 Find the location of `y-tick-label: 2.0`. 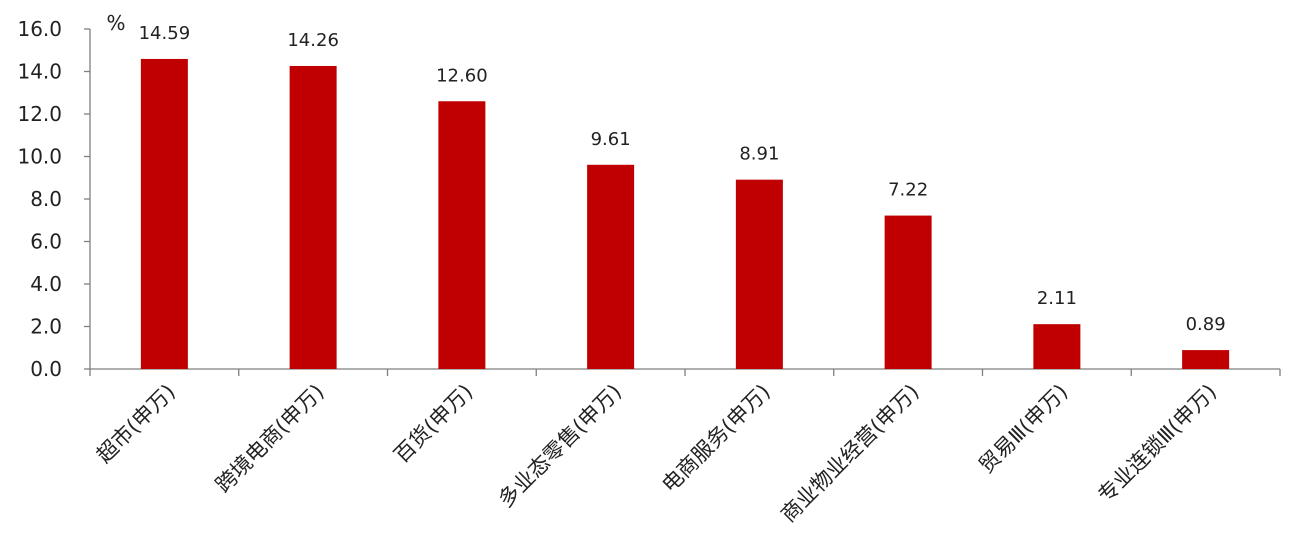

y-tick-label: 2.0 is located at coordinates (46, 327).